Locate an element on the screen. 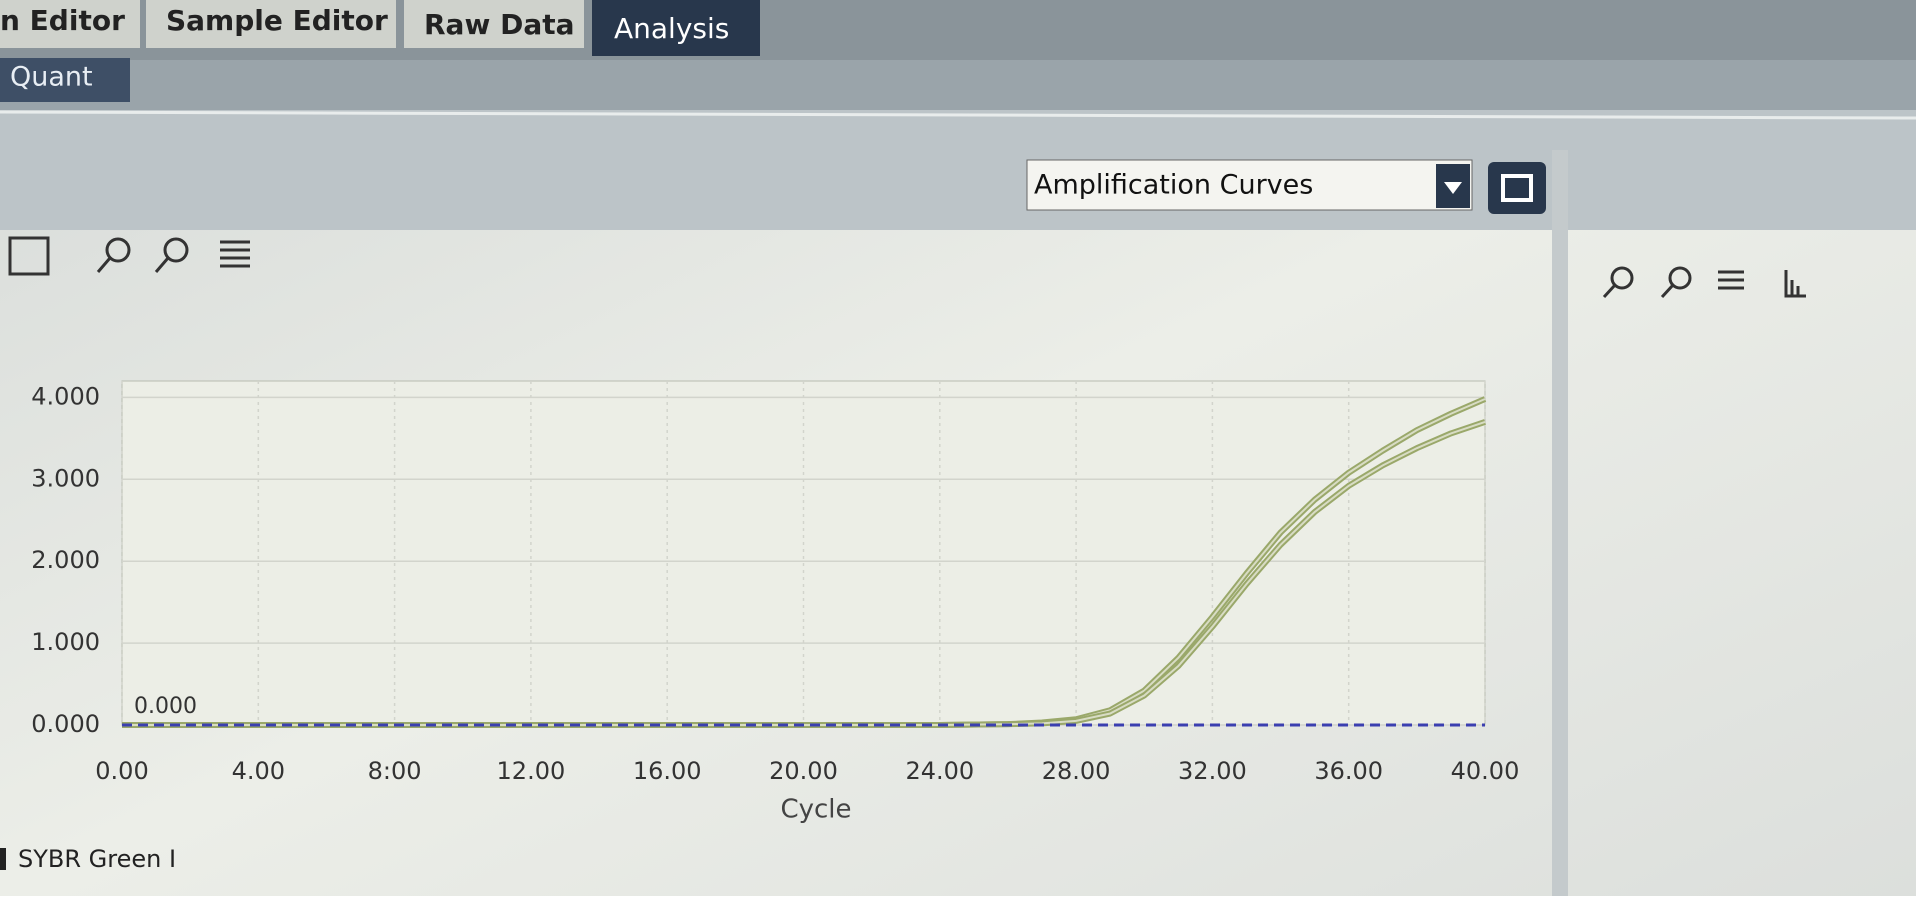 This screenshot has width=1916, height=900. x-tick-label: 40.00 is located at coordinates (1485, 771).